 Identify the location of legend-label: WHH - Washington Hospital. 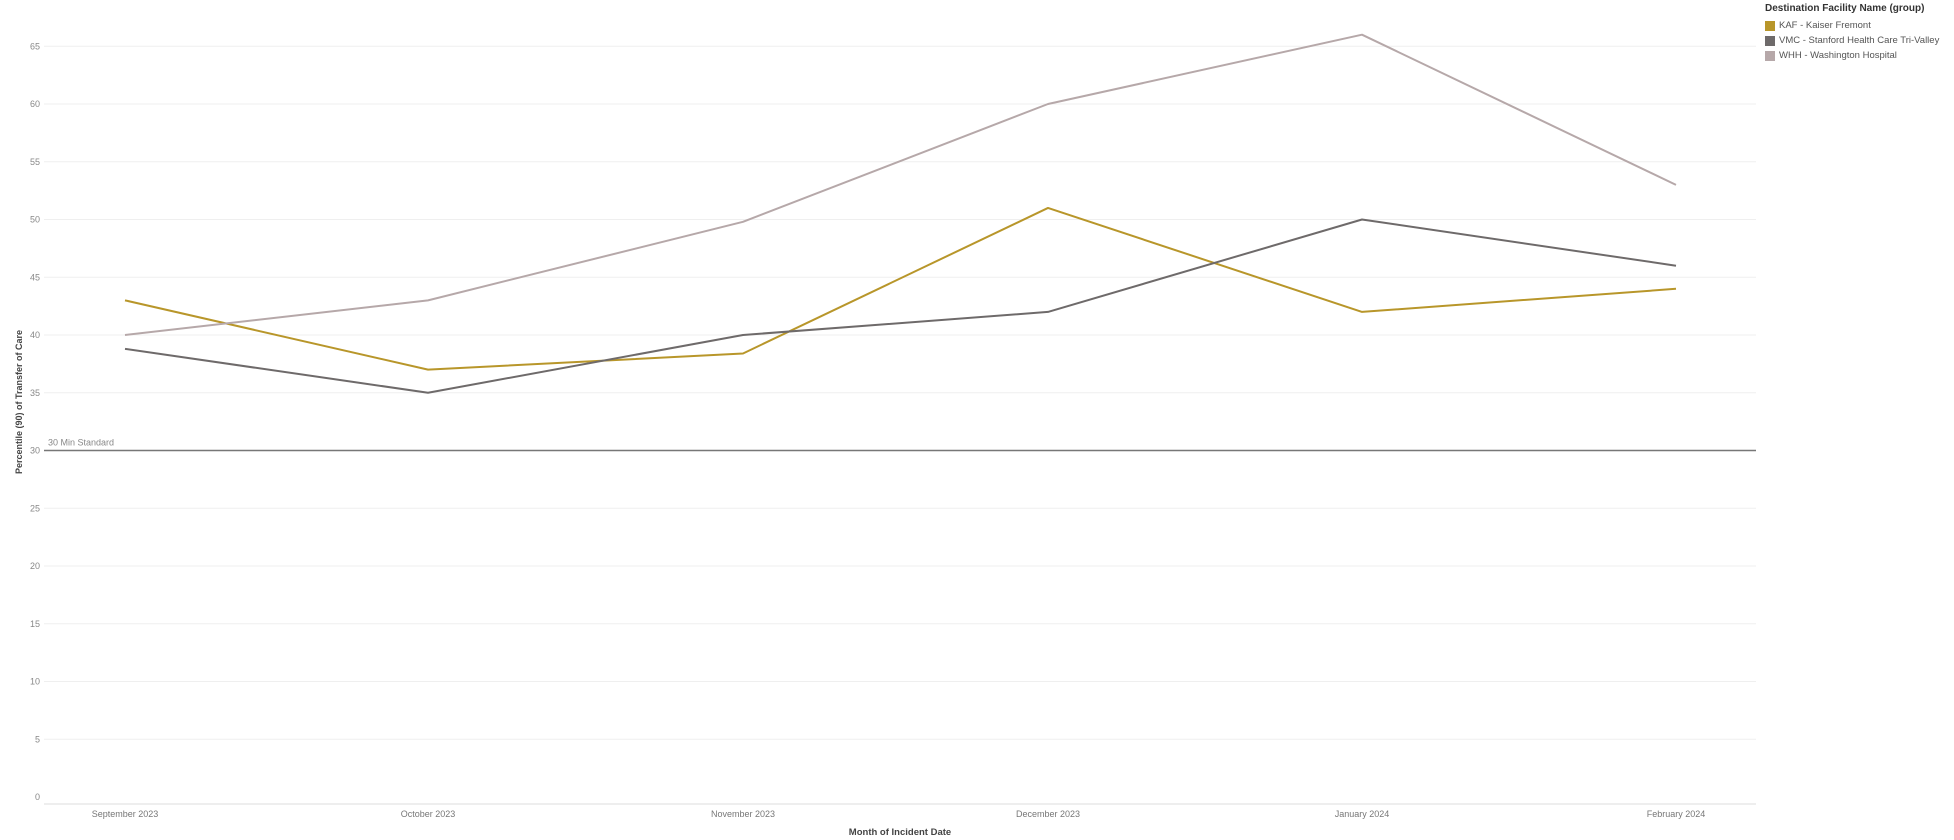
(1838, 55).